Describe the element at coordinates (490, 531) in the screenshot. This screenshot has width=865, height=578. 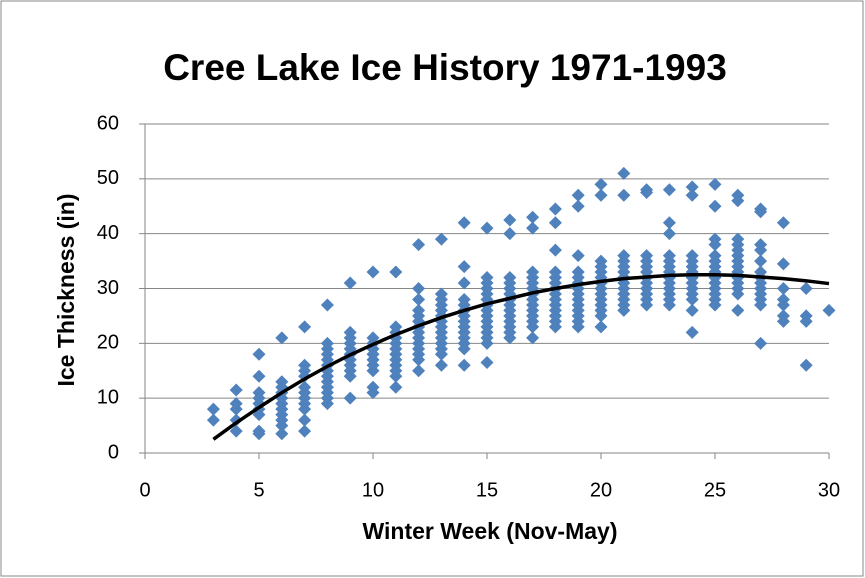
I see `x-axis-label: Winter Week (Nov-May)` at that location.